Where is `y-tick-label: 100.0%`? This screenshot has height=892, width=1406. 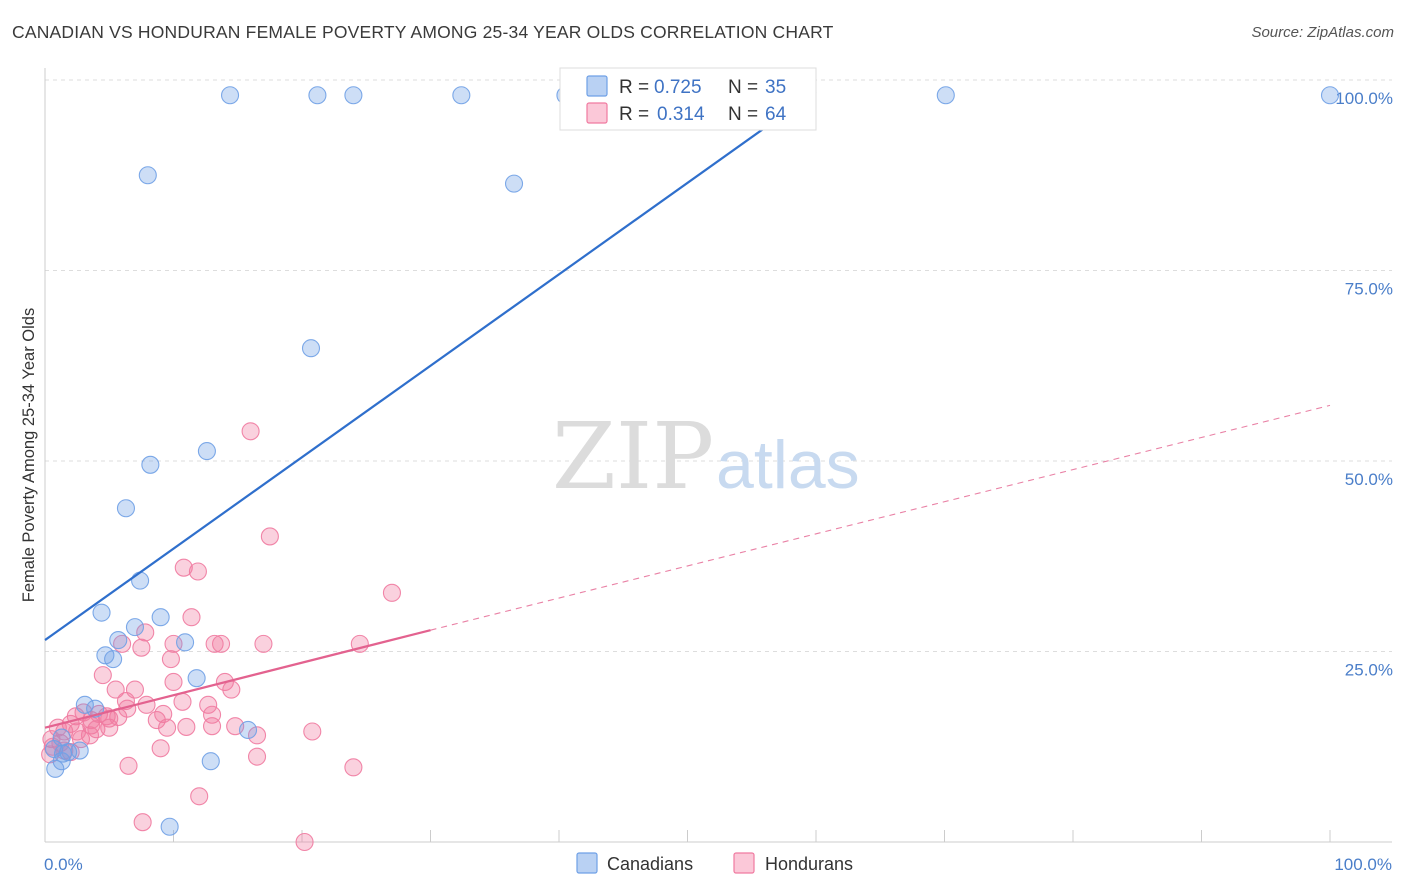
y-tick-label: 100.0% is located at coordinates (1364, 98).